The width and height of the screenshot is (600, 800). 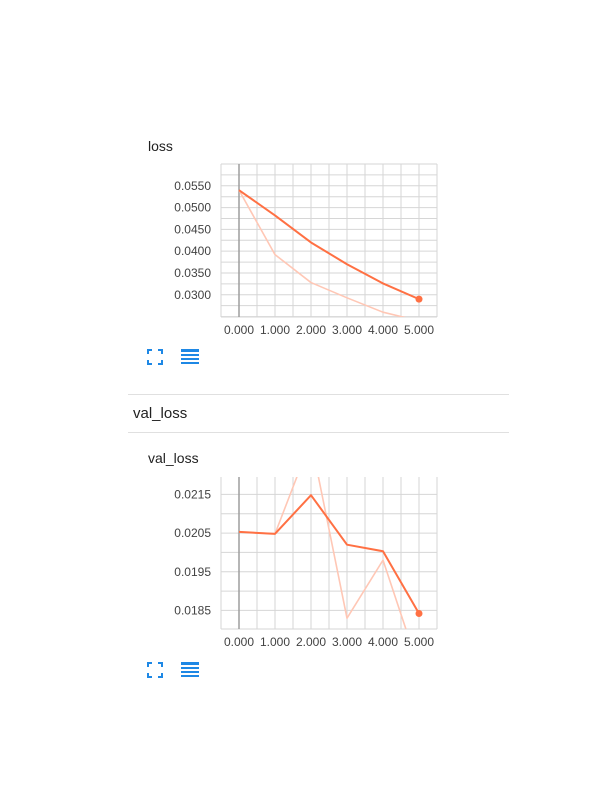 What do you see at coordinates (192, 610) in the screenshot?
I see `y-tick-label: 0.0185` at bounding box center [192, 610].